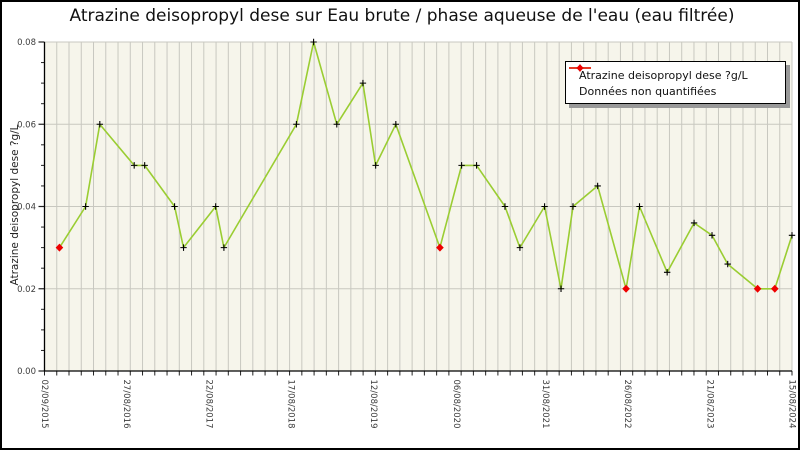  What do you see at coordinates (456, 404) in the screenshot?
I see `x-tick-label: 06/08/2020` at bounding box center [456, 404].